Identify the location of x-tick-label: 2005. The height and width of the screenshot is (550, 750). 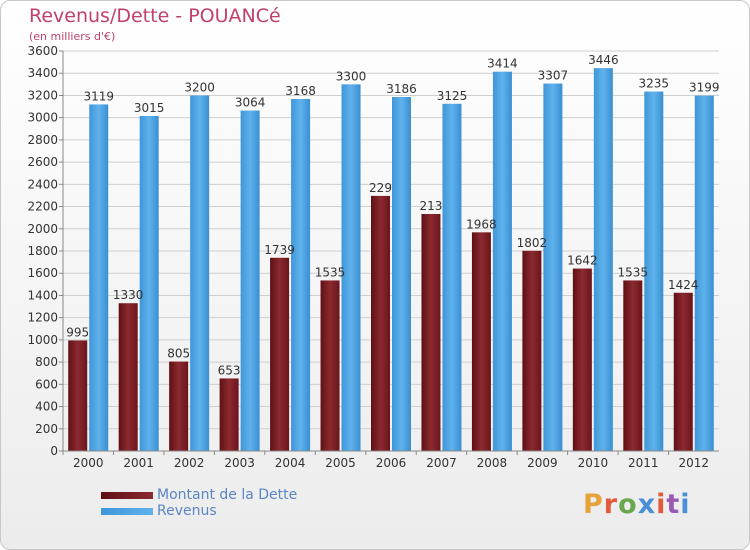
(340, 463).